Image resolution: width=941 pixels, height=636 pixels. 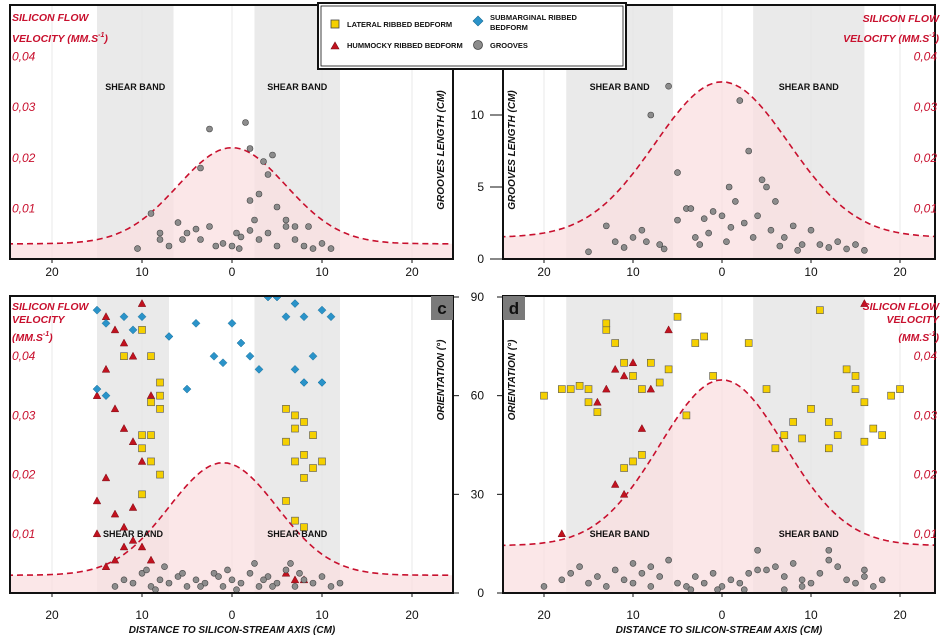 I want to click on panel-c-tag-box, so click(x=442, y=308).